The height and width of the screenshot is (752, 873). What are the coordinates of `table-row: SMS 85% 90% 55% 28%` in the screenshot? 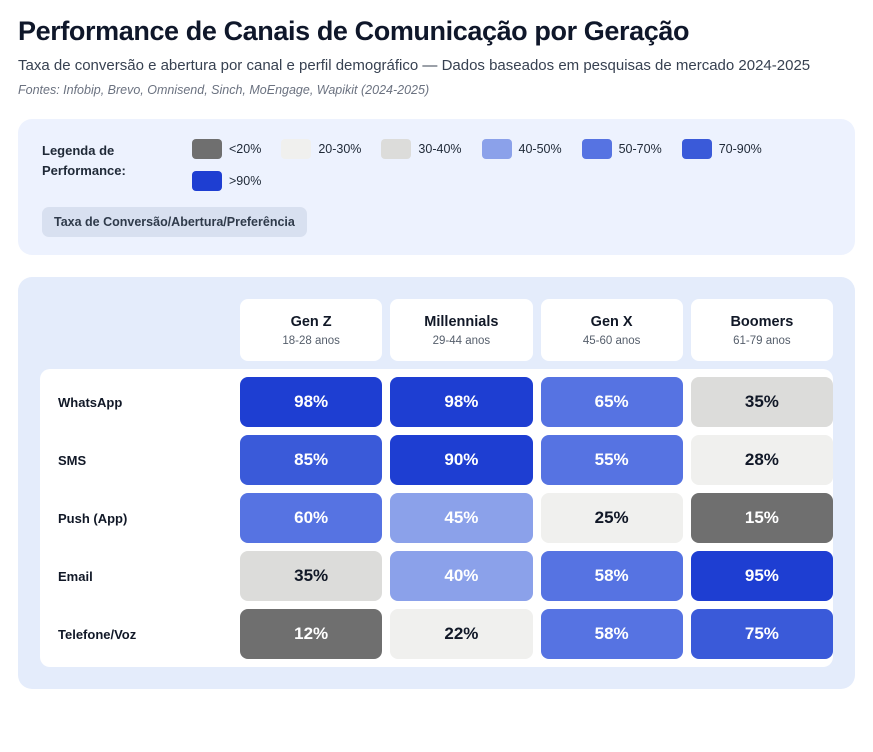 It's located at (436, 460).